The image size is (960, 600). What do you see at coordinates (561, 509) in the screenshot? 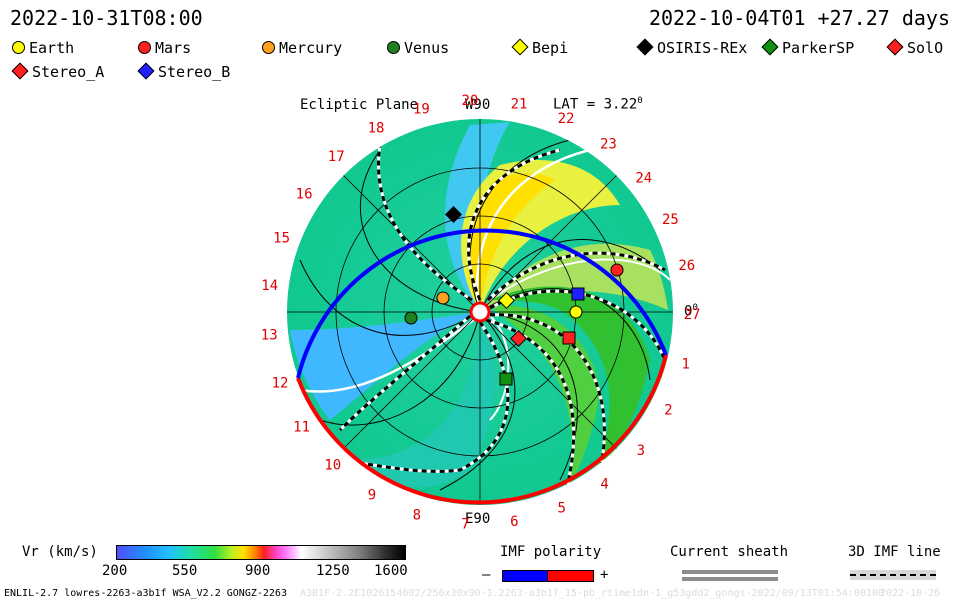
I see `carrington-tick-5: 5` at bounding box center [561, 509].